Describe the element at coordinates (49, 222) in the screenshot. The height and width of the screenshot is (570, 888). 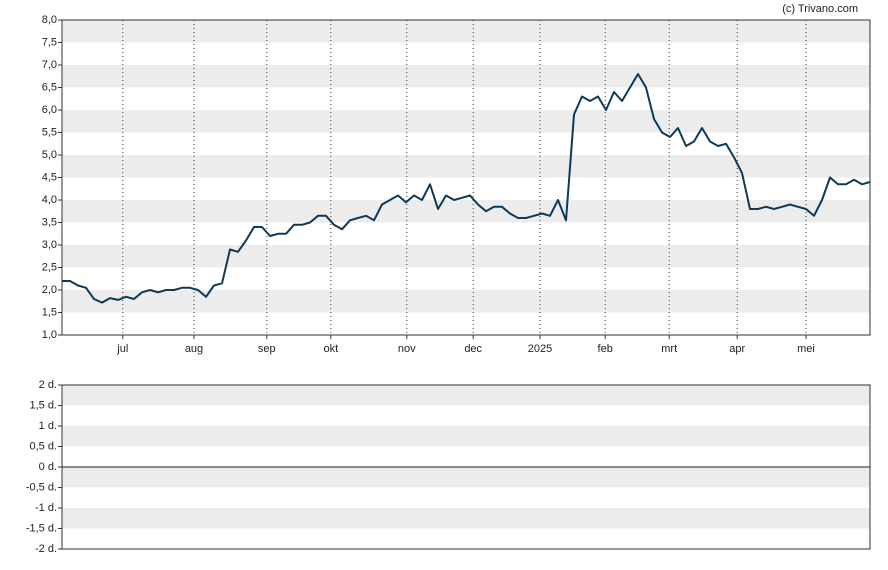
I see `y-tick-label: 3,5` at that location.